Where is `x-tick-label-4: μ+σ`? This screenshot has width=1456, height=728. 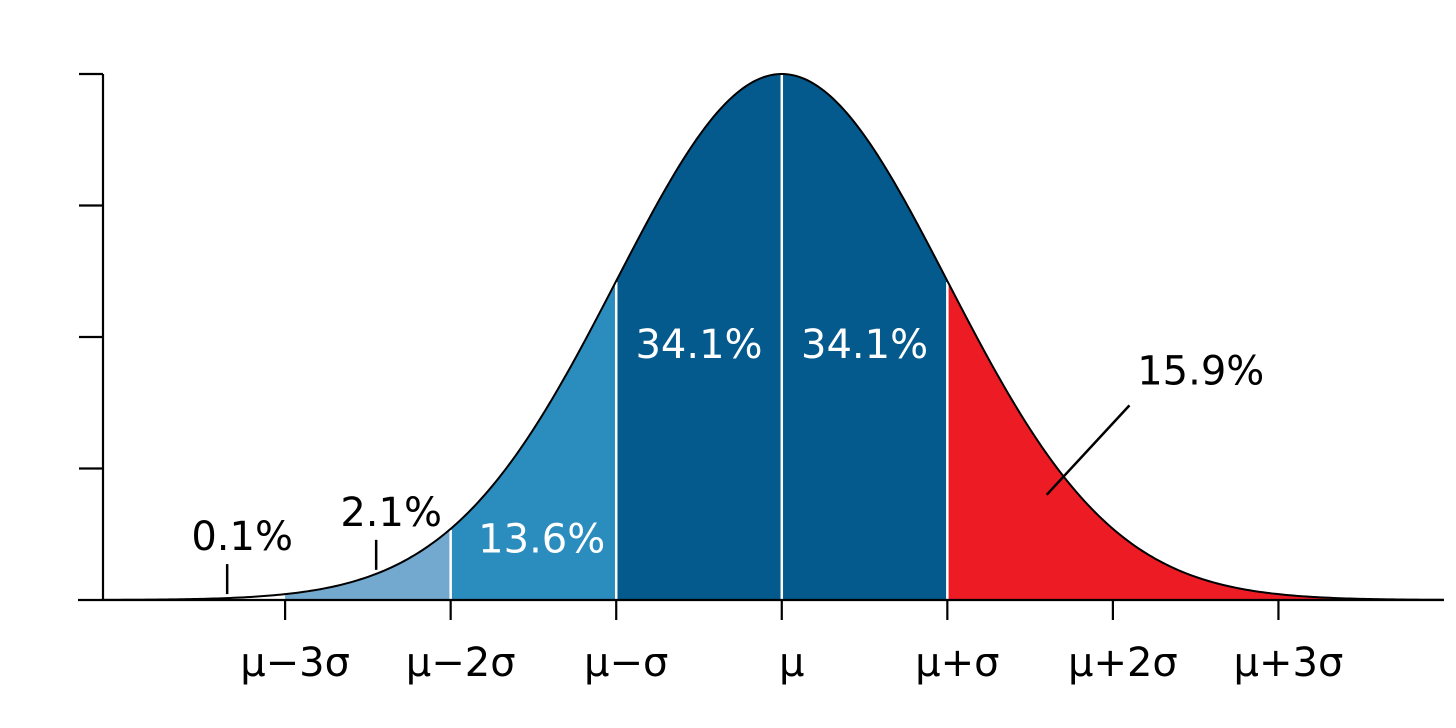
x-tick-label-4: μ+σ is located at coordinates (957, 663).